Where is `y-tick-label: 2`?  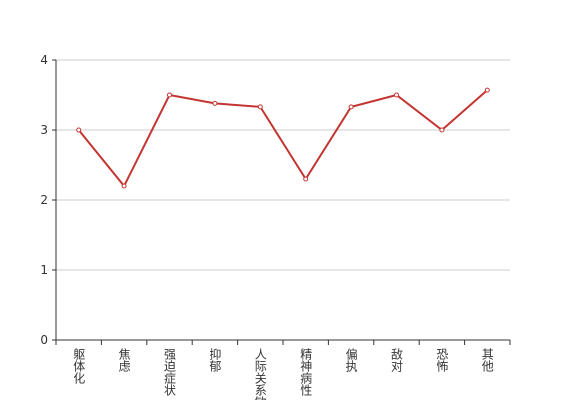 y-tick-label: 2 is located at coordinates (44, 200).